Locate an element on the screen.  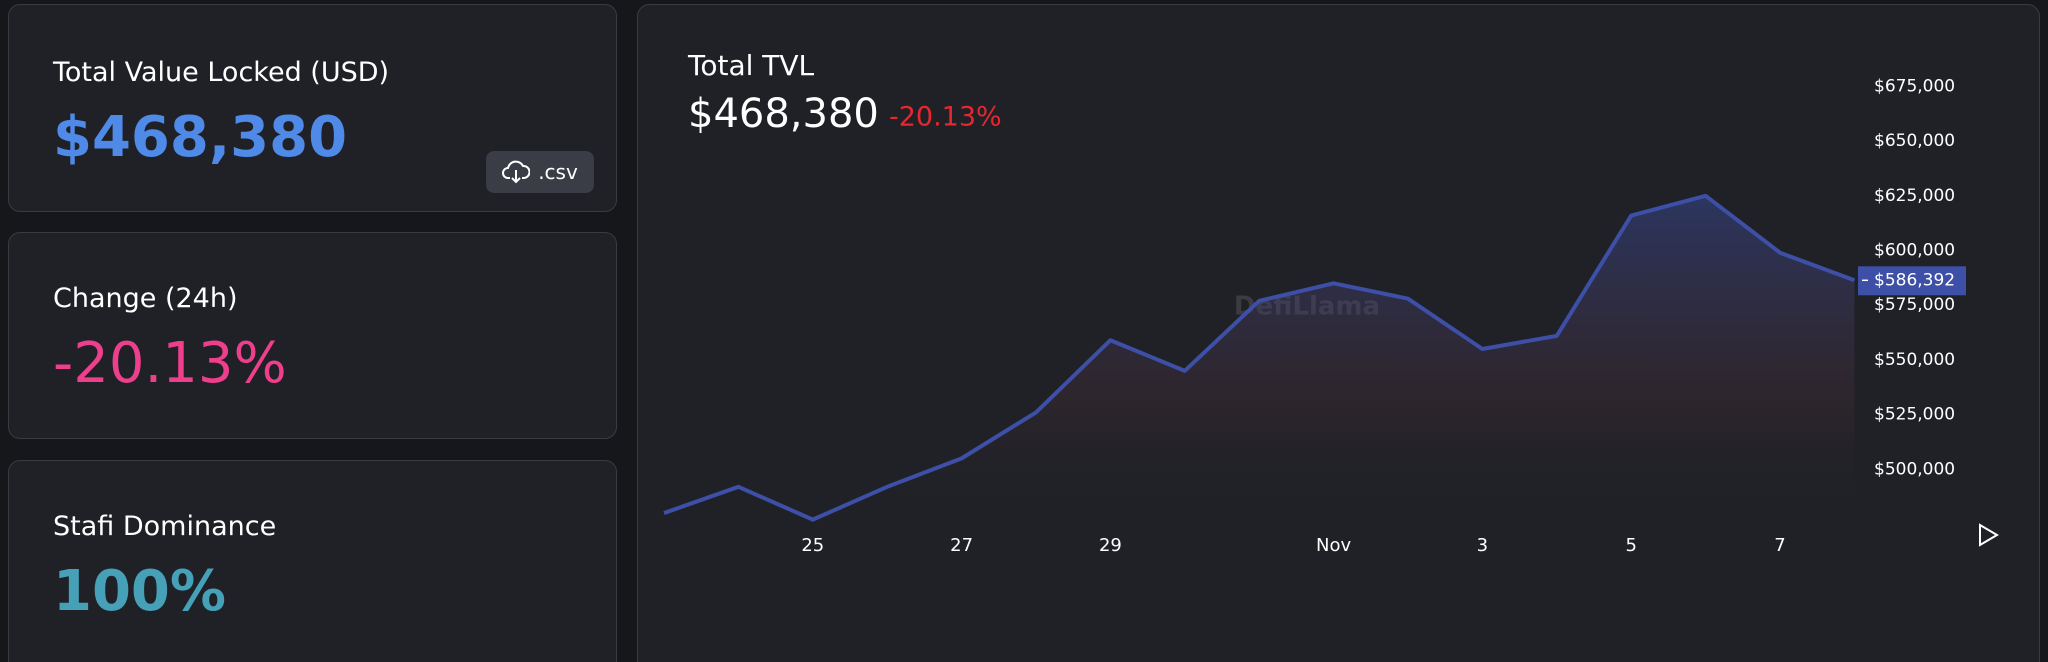
chart-change: -20.13% is located at coordinates (945, 117).